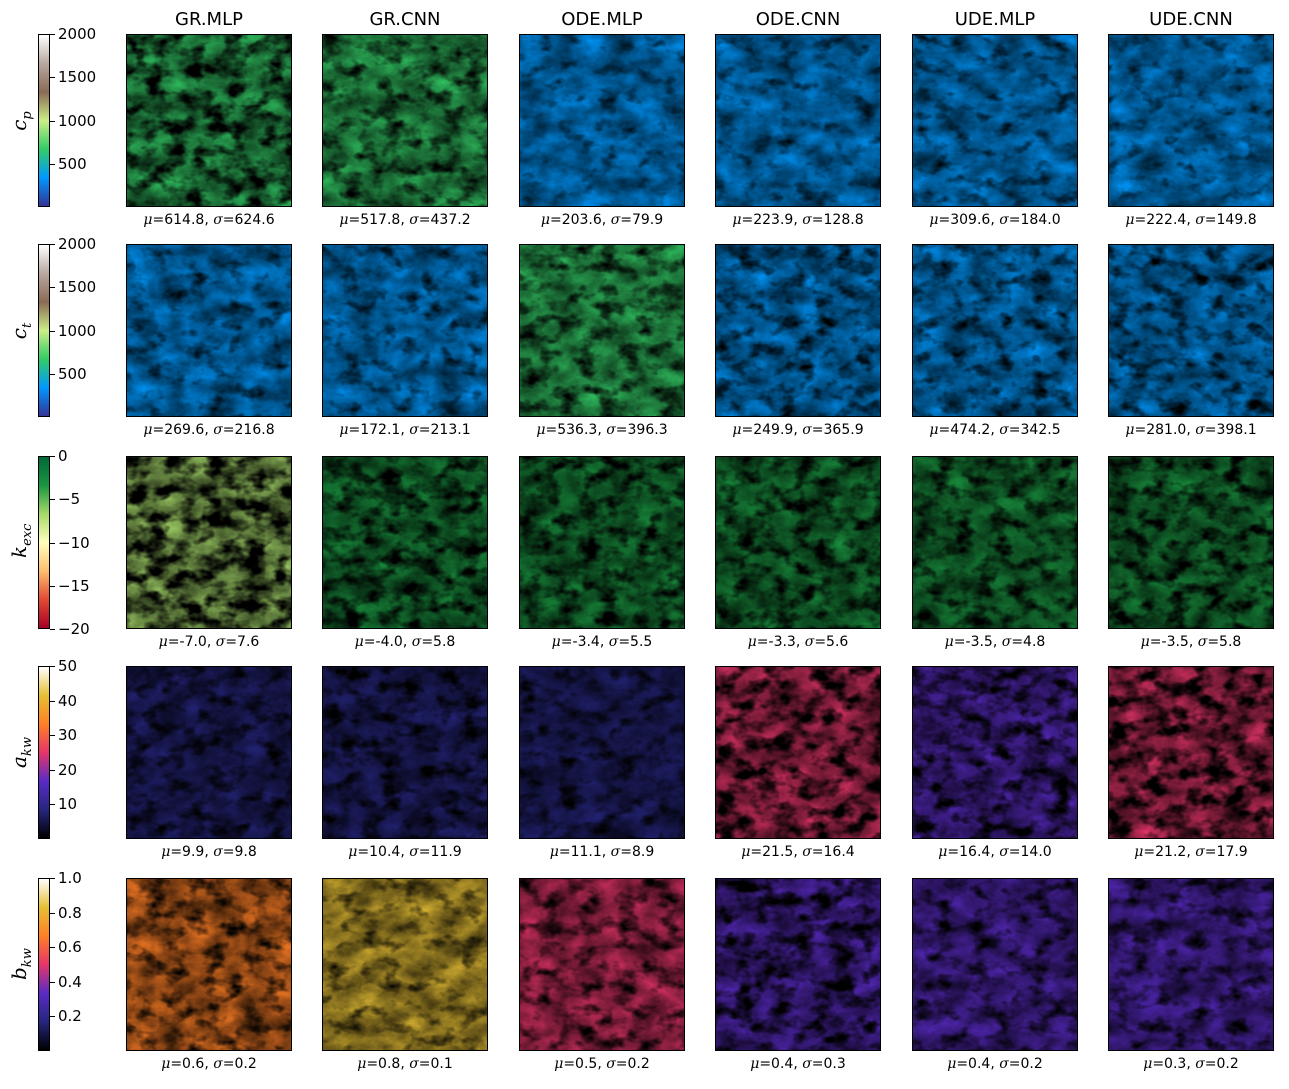 The image size is (1289, 1089). I want to click on stat-label: μ=11.1, σ=8.9, so click(602, 852).